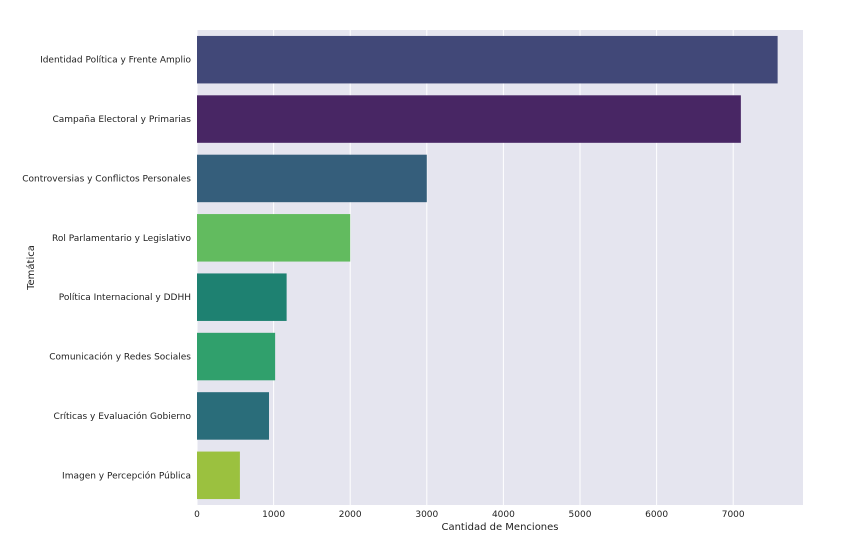  What do you see at coordinates (126, 475) in the screenshot?
I see `y-tick-label: Imagen y Percepción Pública` at bounding box center [126, 475].